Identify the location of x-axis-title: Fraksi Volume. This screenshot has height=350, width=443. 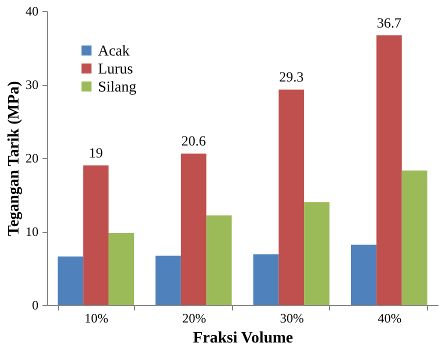
(243, 338).